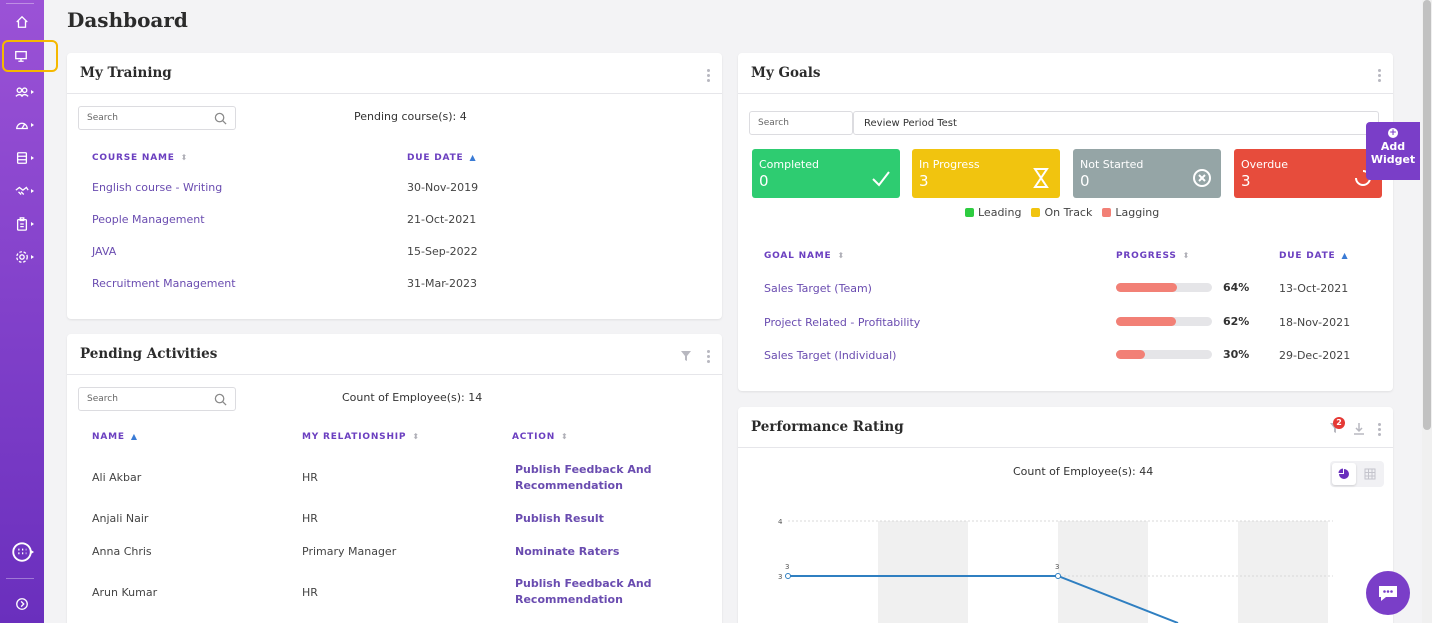 This screenshot has width=1432, height=623. I want to click on handshake-icon, so click(22, 190).